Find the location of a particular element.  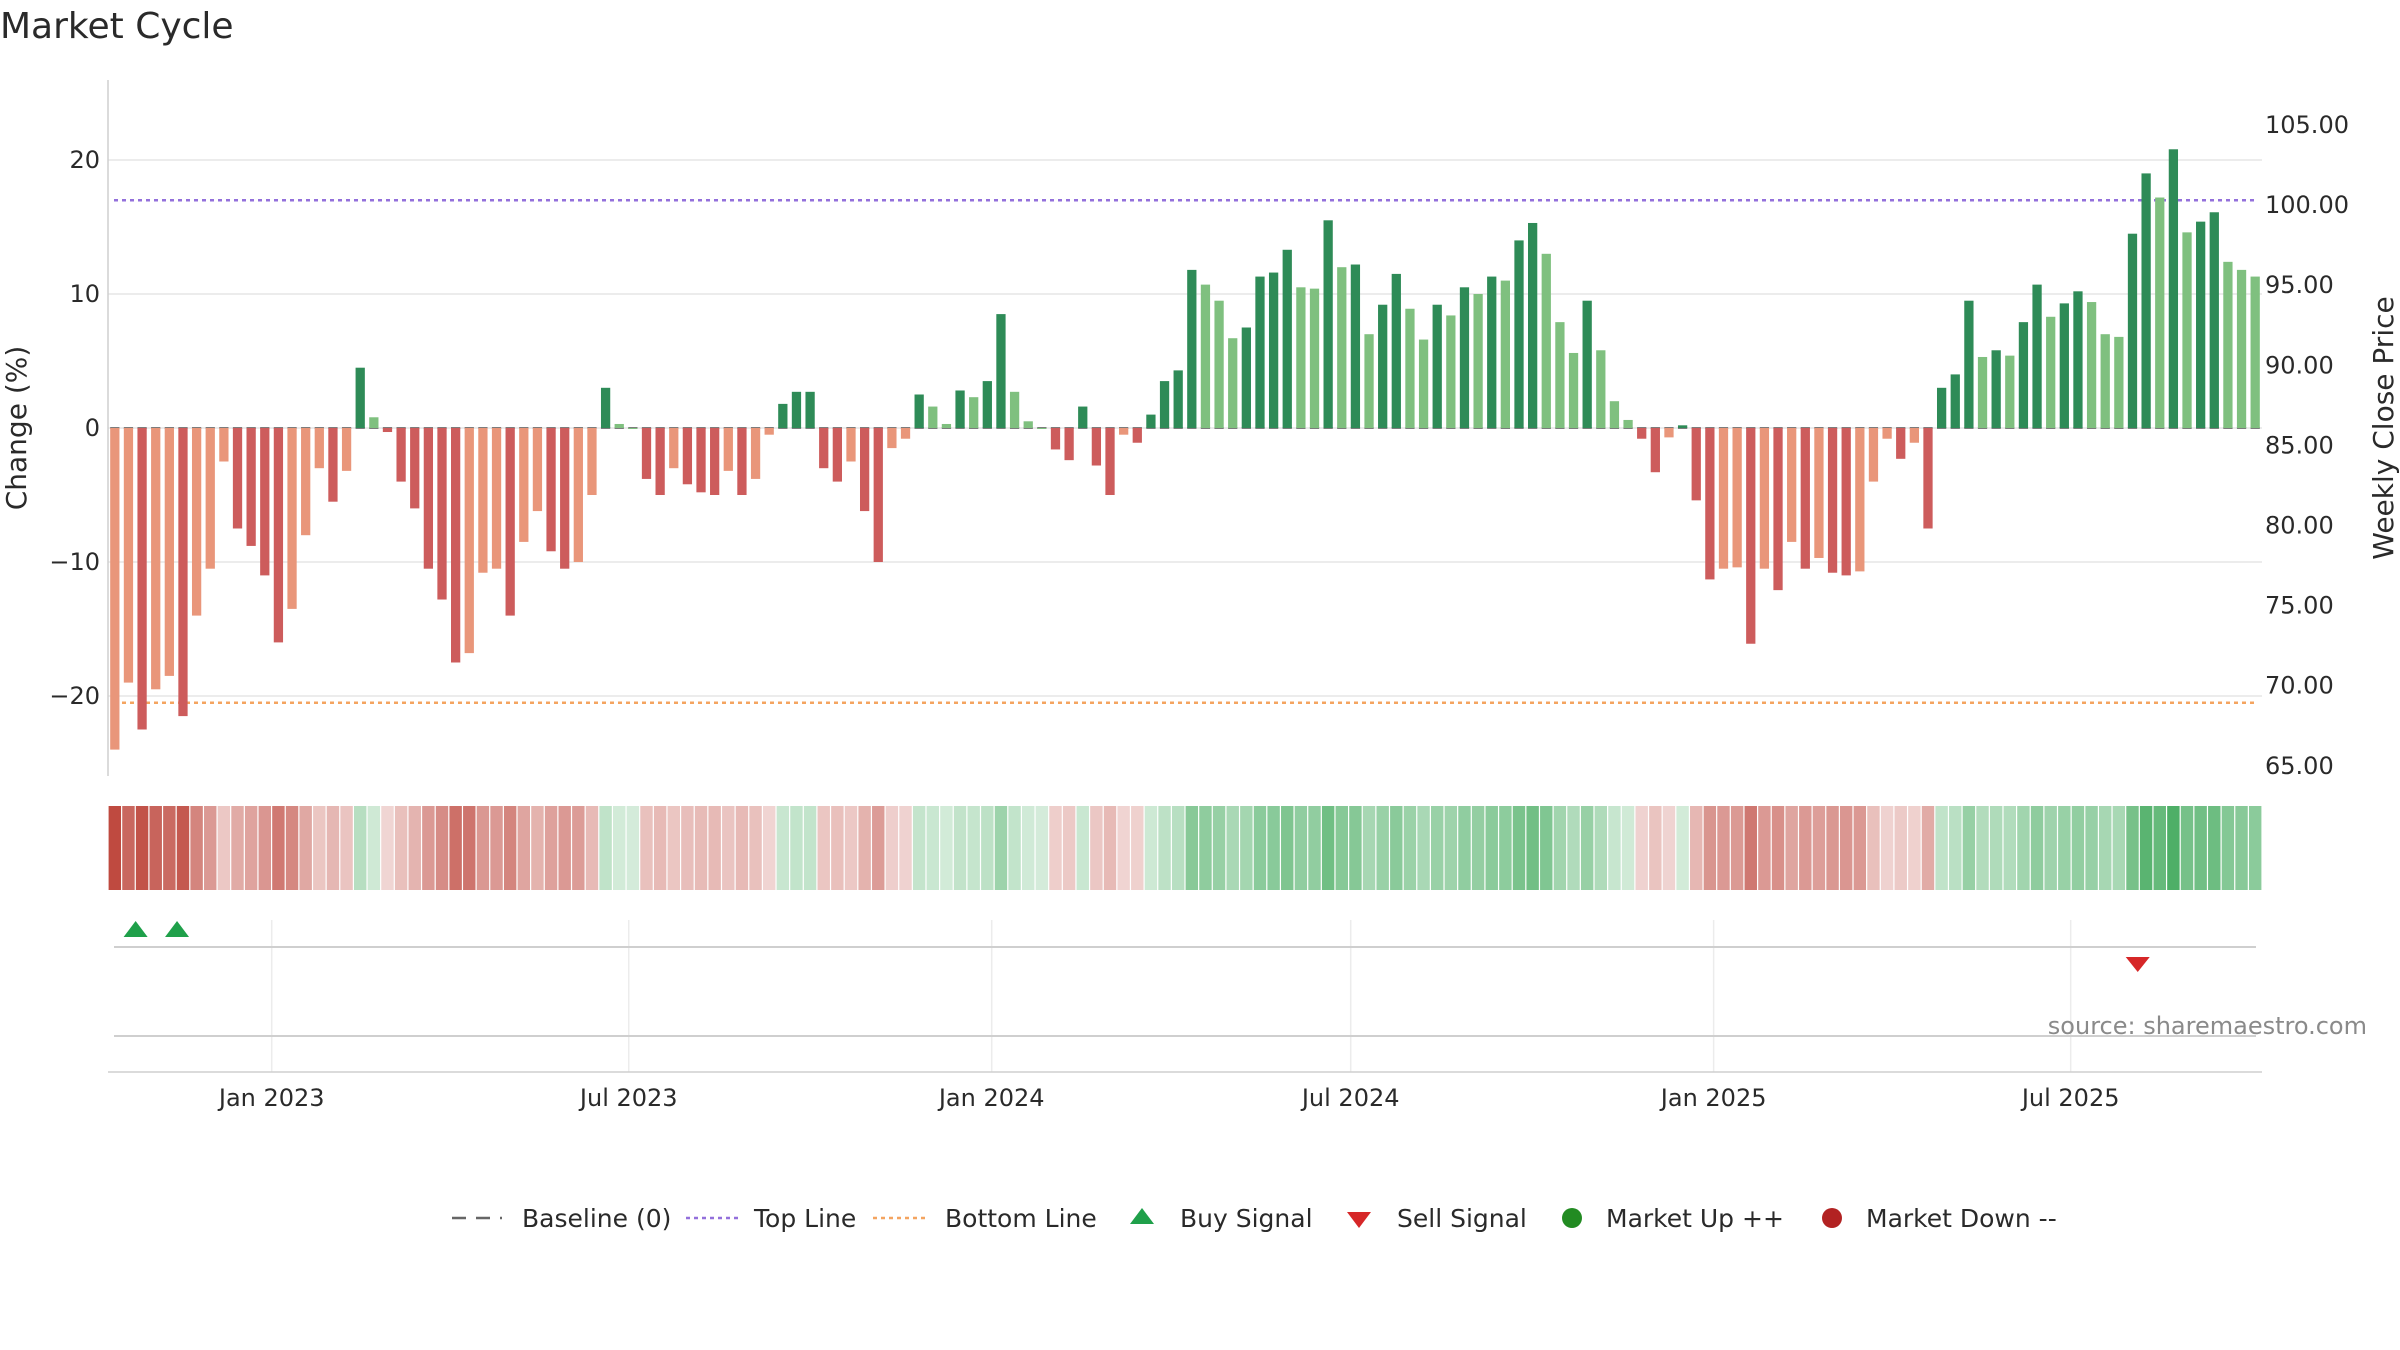

legend-label: Bottom Line is located at coordinates (1021, 1218).